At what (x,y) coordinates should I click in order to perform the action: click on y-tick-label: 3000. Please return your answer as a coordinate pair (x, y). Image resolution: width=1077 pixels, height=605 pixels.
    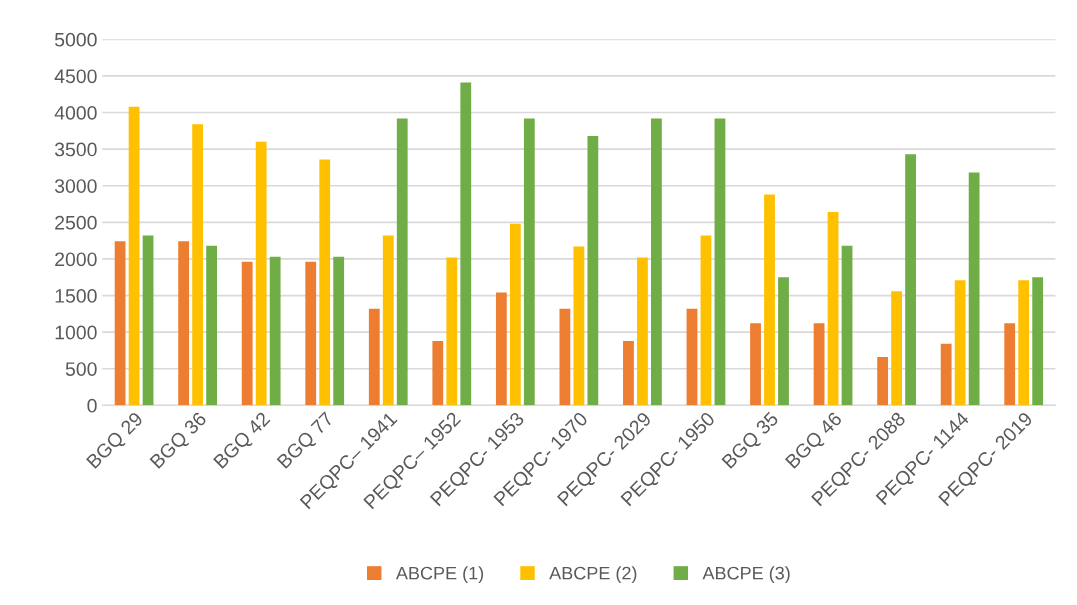
    Looking at the image, I should click on (75, 186).